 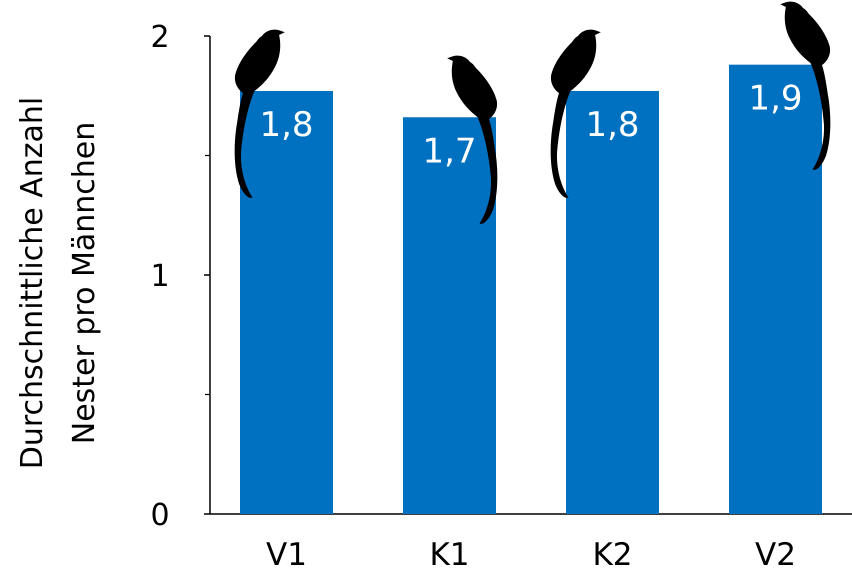 What do you see at coordinates (449, 151) in the screenshot?
I see `value-label: 1,7` at bounding box center [449, 151].